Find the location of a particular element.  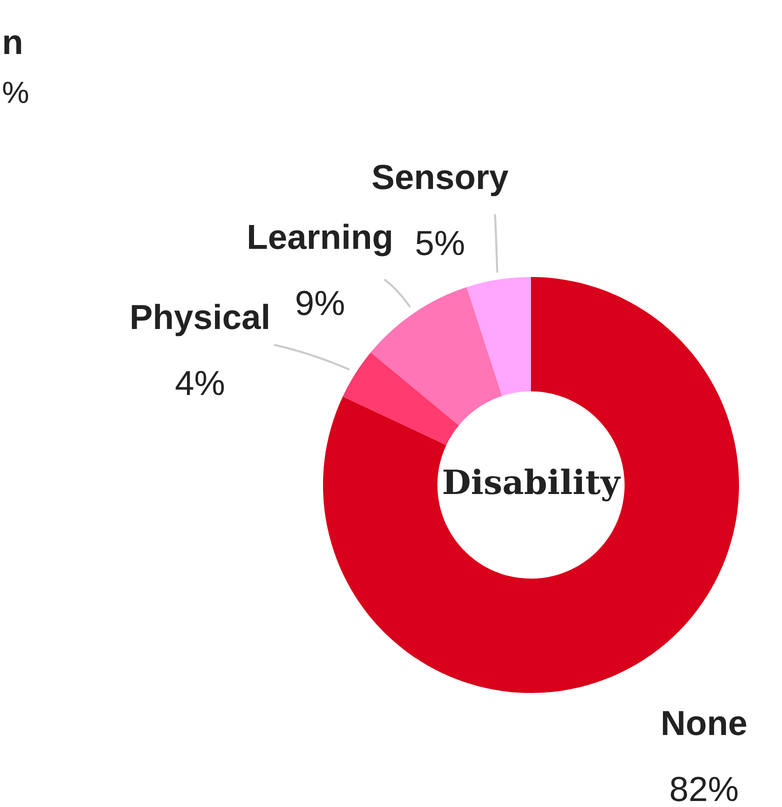

data-label: 9% is located at coordinates (320, 303).